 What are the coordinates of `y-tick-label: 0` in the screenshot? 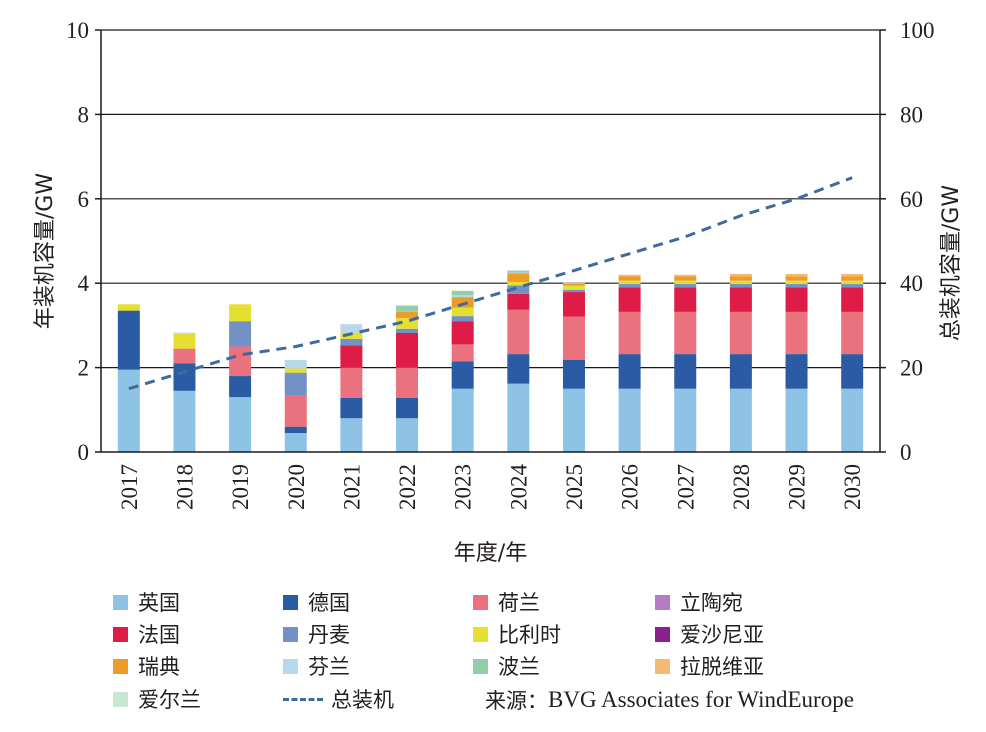 It's located at (84, 452).